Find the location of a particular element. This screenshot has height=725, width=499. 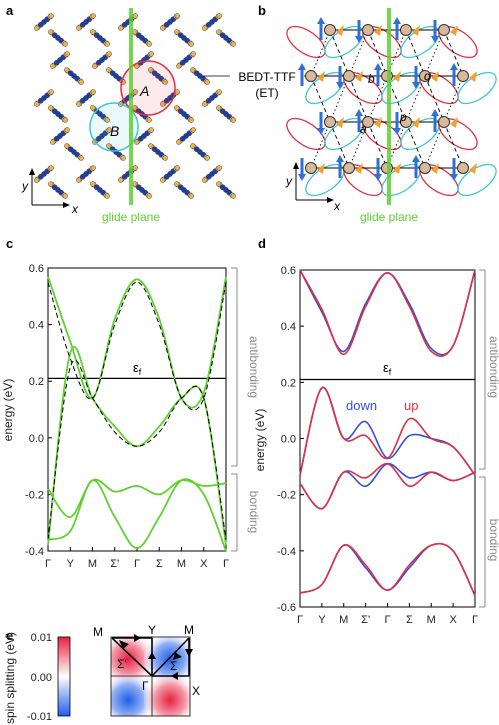

panel-a-label: a is located at coordinates (10, 10).